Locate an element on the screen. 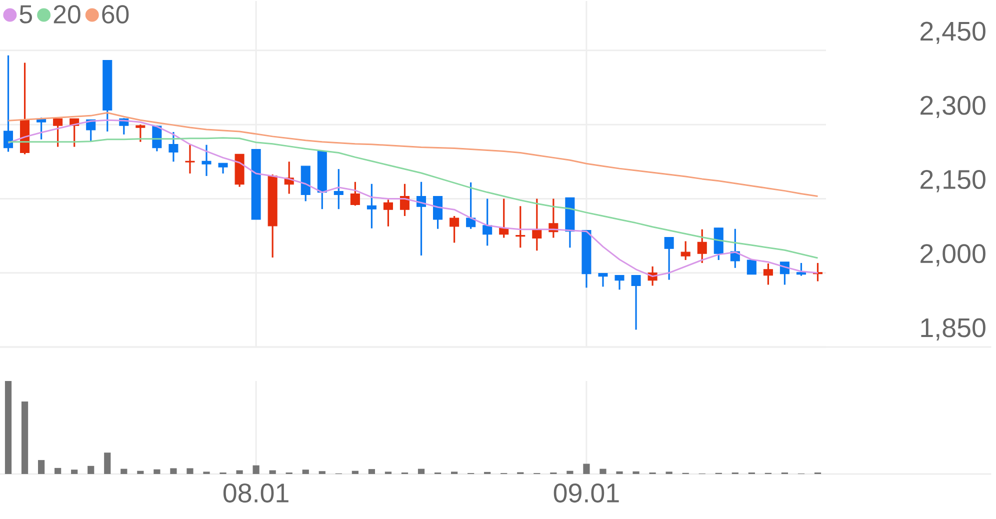 The image size is (996, 519). legend-label: 5 is located at coordinates (26, 14).